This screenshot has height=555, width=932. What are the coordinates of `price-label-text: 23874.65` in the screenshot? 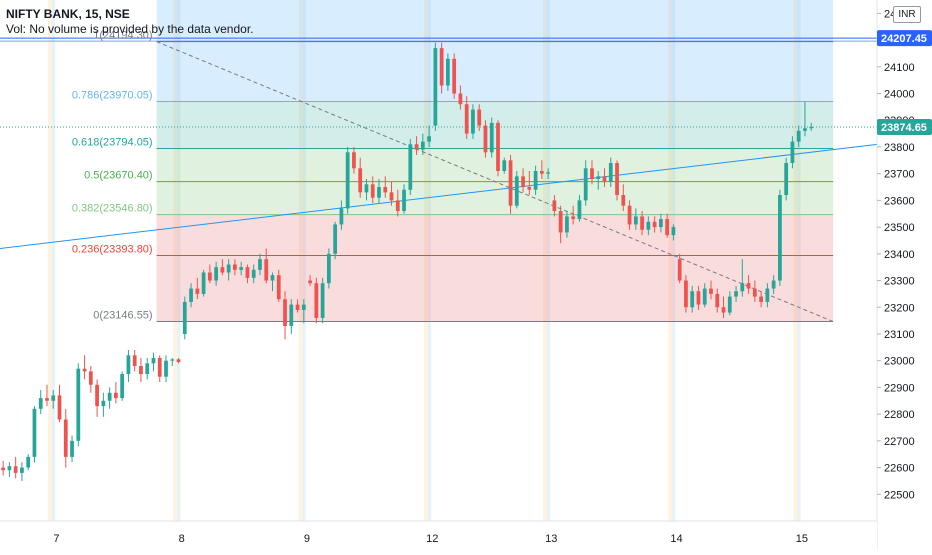 It's located at (904, 128).